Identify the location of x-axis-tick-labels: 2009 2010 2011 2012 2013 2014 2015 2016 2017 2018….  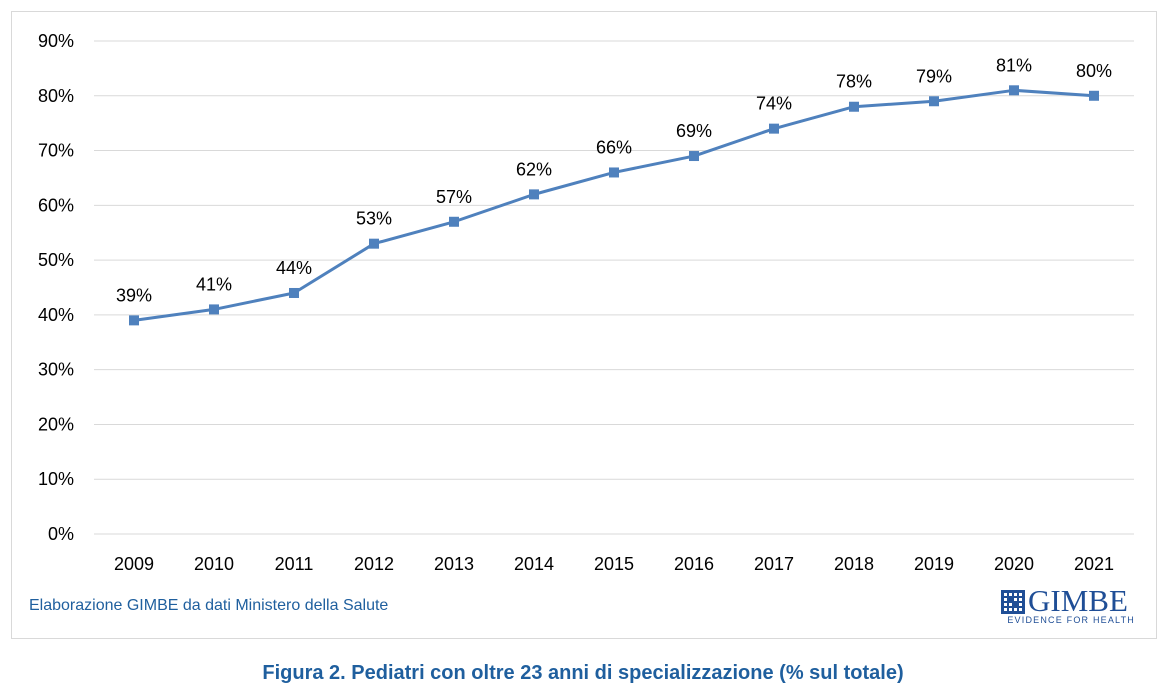
(614, 564).